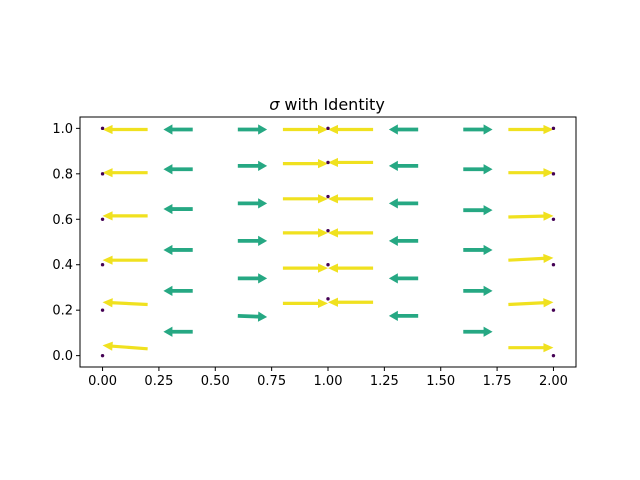 The image size is (640, 480). I want to click on y-tick-label: 1.0, so click(62, 129).